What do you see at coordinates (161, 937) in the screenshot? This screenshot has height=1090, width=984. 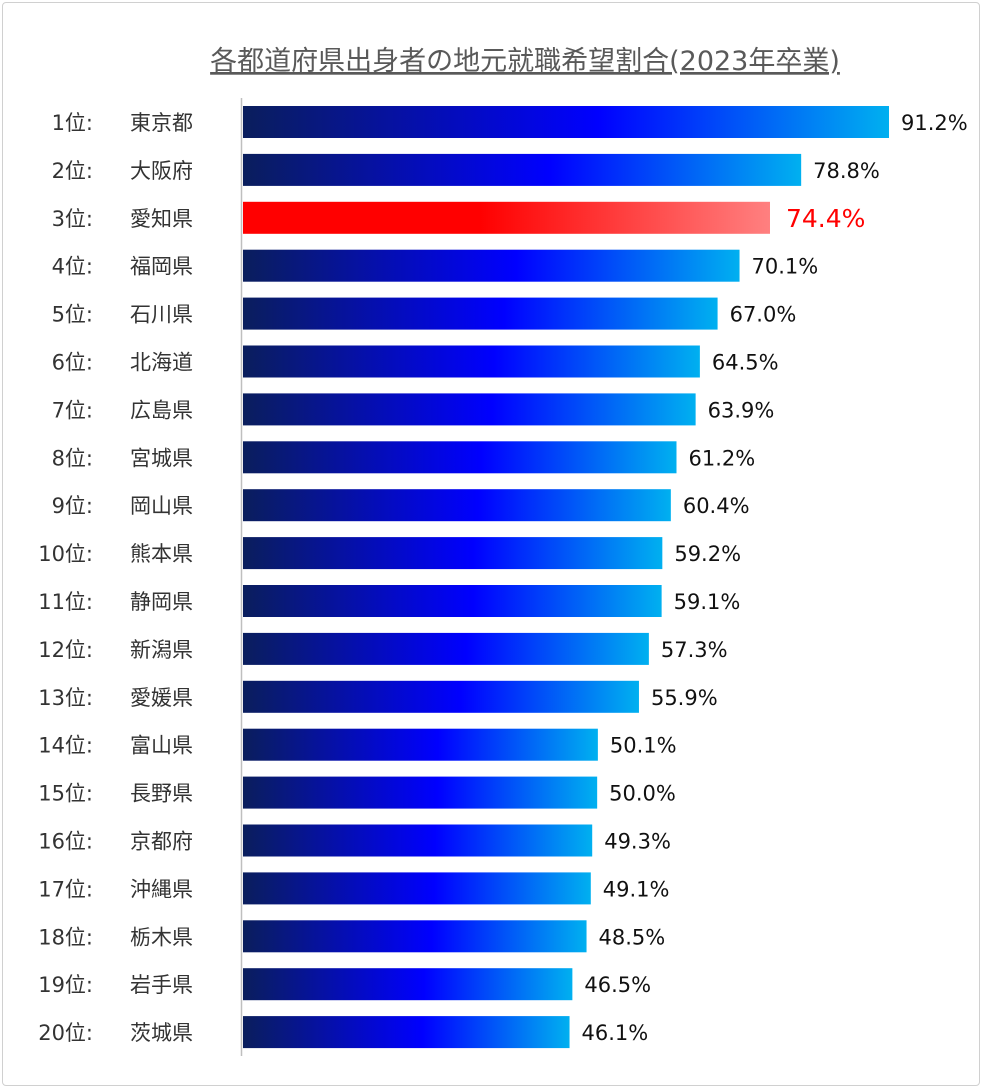 I see `category-label: 栃木県` at bounding box center [161, 937].